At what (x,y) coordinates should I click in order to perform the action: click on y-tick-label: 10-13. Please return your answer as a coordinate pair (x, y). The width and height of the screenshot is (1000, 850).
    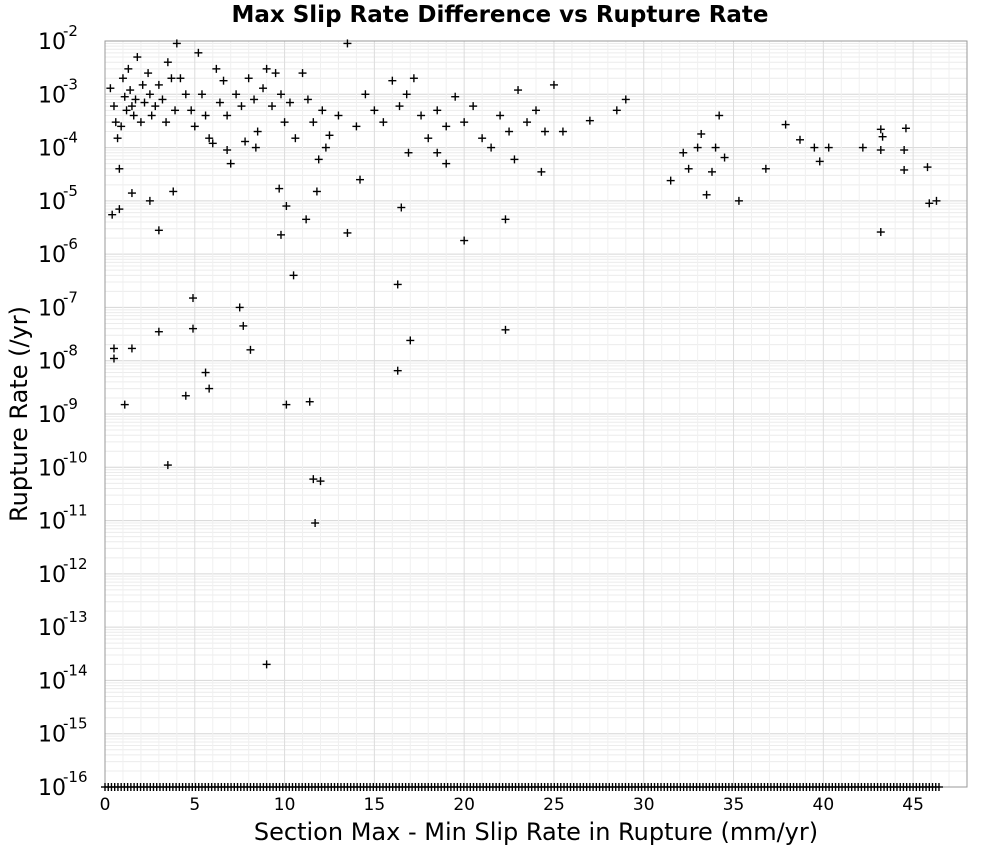
    Looking at the image, I should click on (63, 624).